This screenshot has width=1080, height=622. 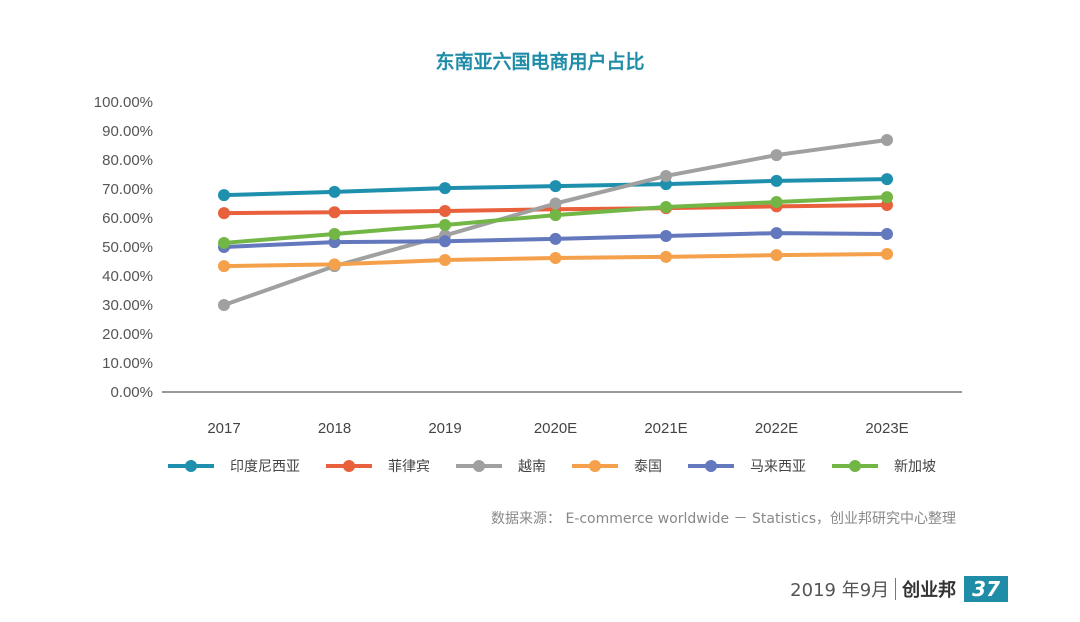 What do you see at coordinates (540, 62) in the screenshot?
I see `chart-title: 东南亚六国电商用户占比` at bounding box center [540, 62].